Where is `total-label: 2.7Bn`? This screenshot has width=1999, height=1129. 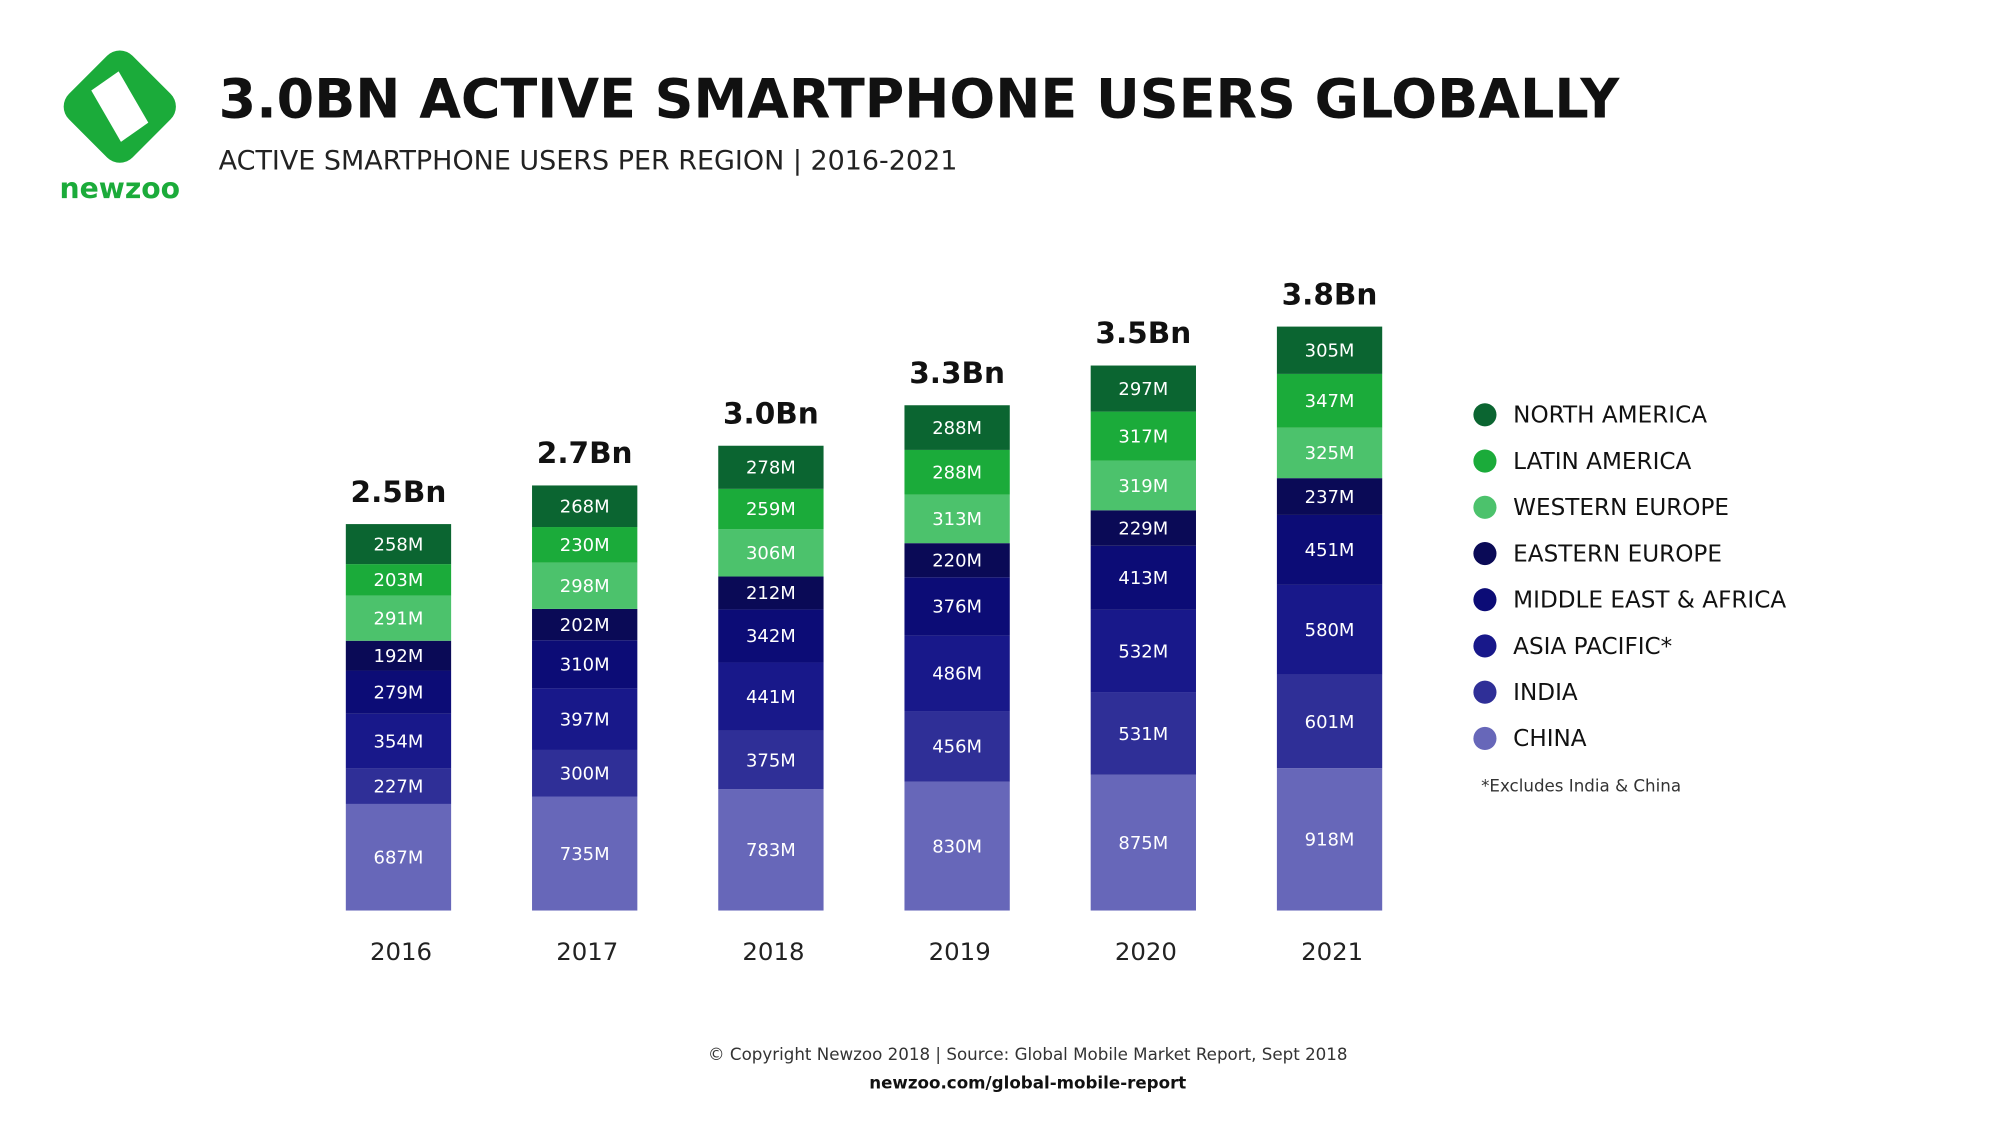 total-label: 2.7Bn is located at coordinates (585, 453).